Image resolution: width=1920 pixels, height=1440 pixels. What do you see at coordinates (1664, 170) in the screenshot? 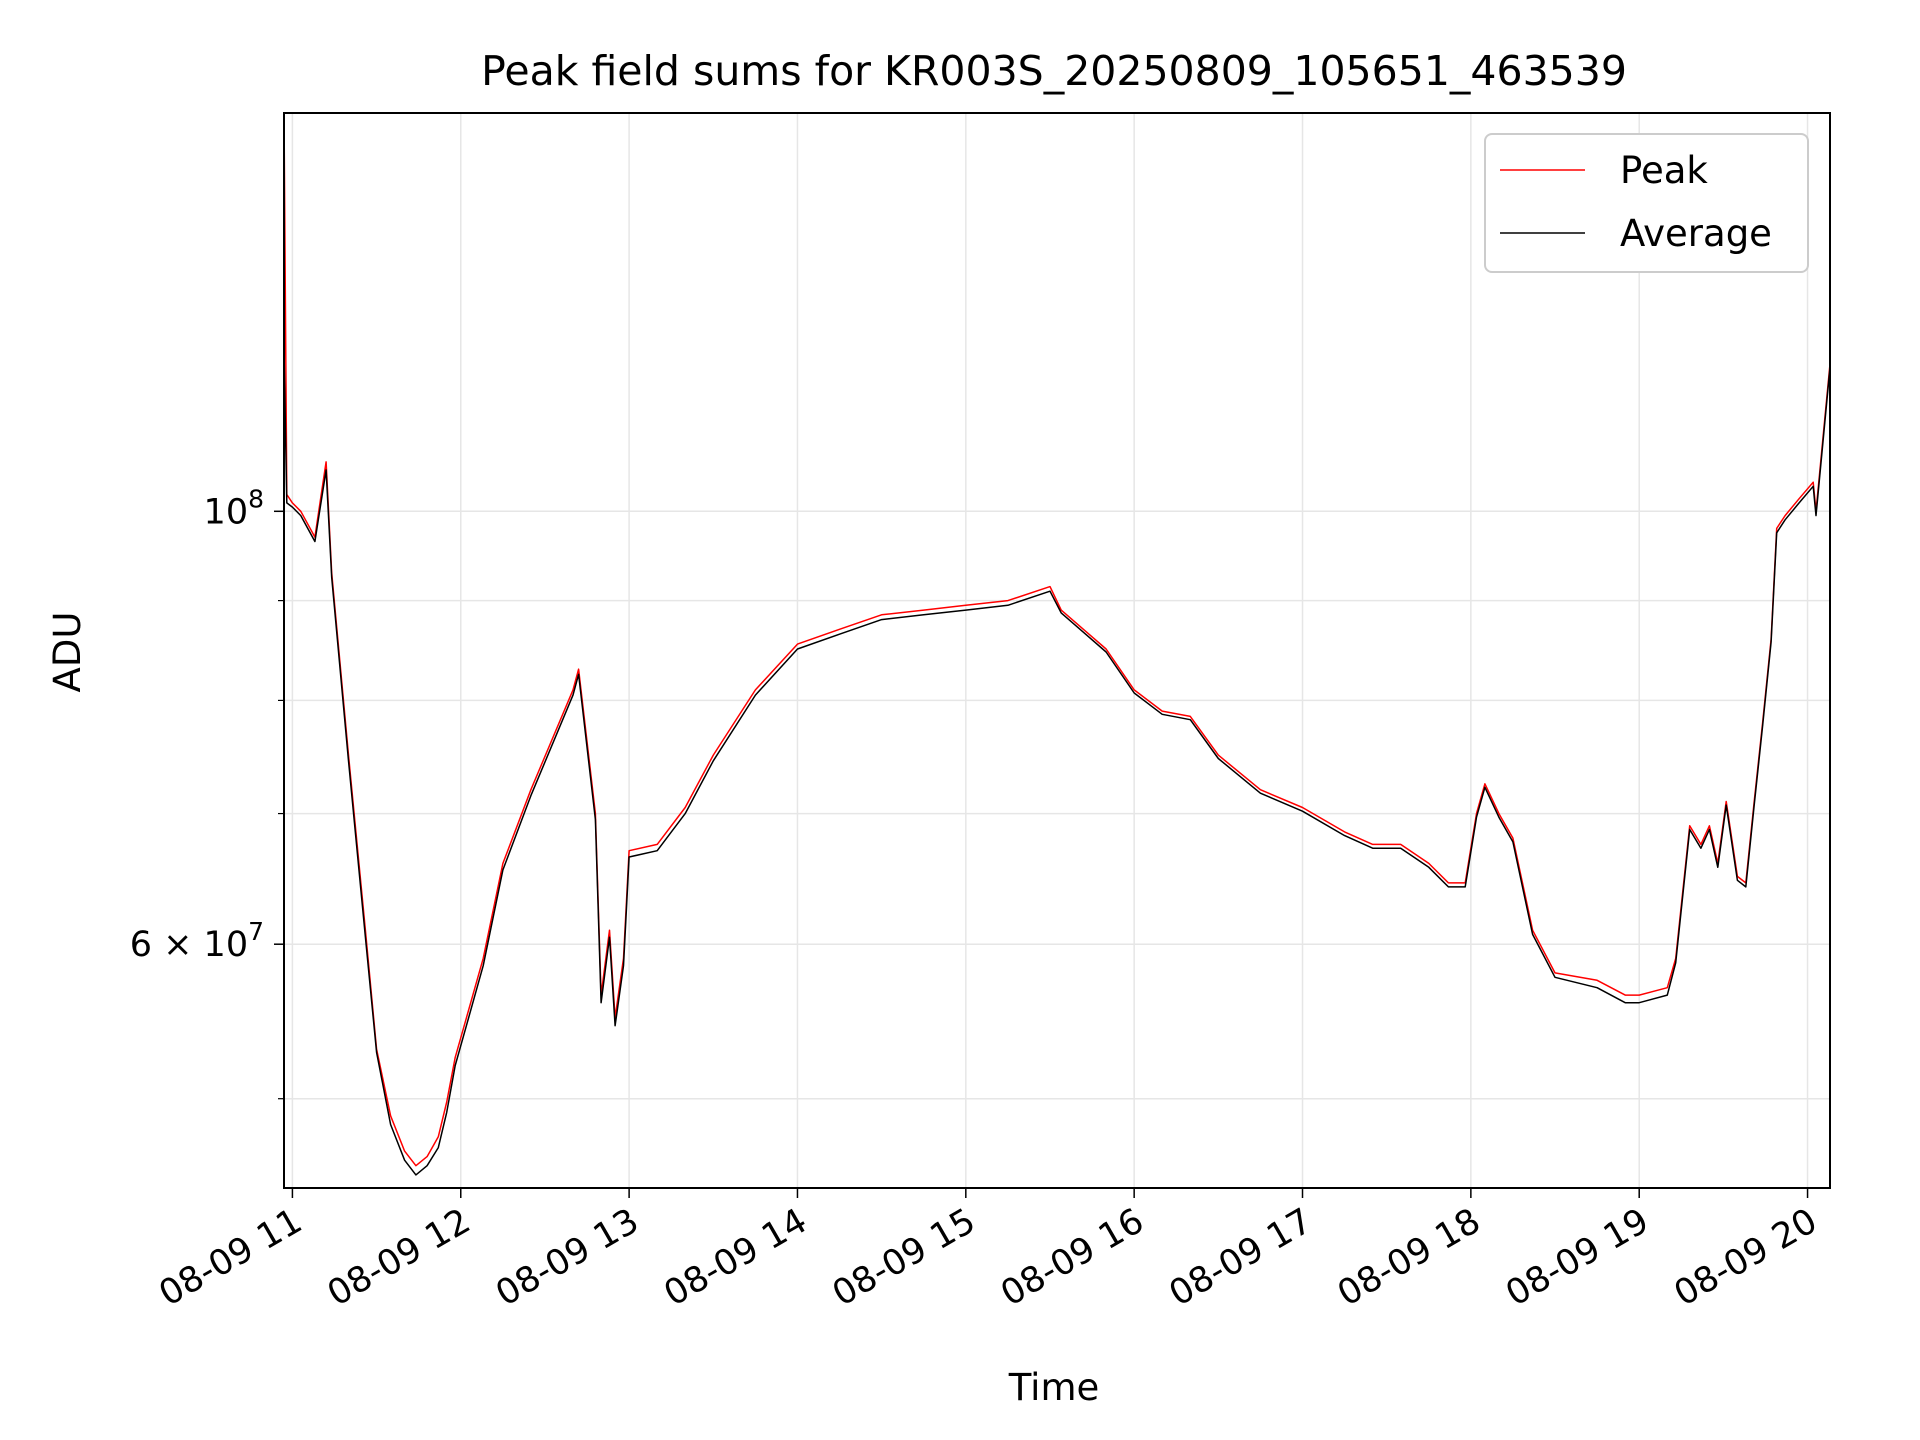
I see `legend-label-peak: Peak` at bounding box center [1664, 170].